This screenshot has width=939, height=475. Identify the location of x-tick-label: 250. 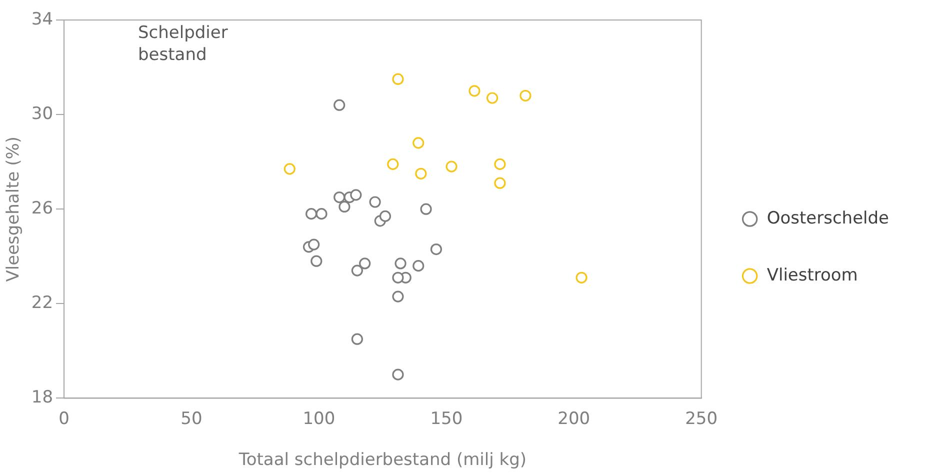
(701, 418).